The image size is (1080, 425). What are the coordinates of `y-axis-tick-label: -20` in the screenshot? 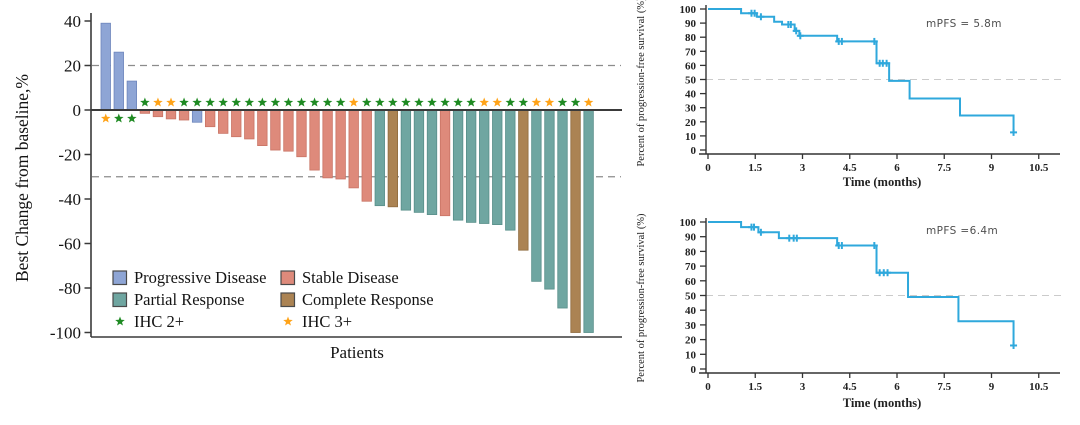 It's located at (69, 155).